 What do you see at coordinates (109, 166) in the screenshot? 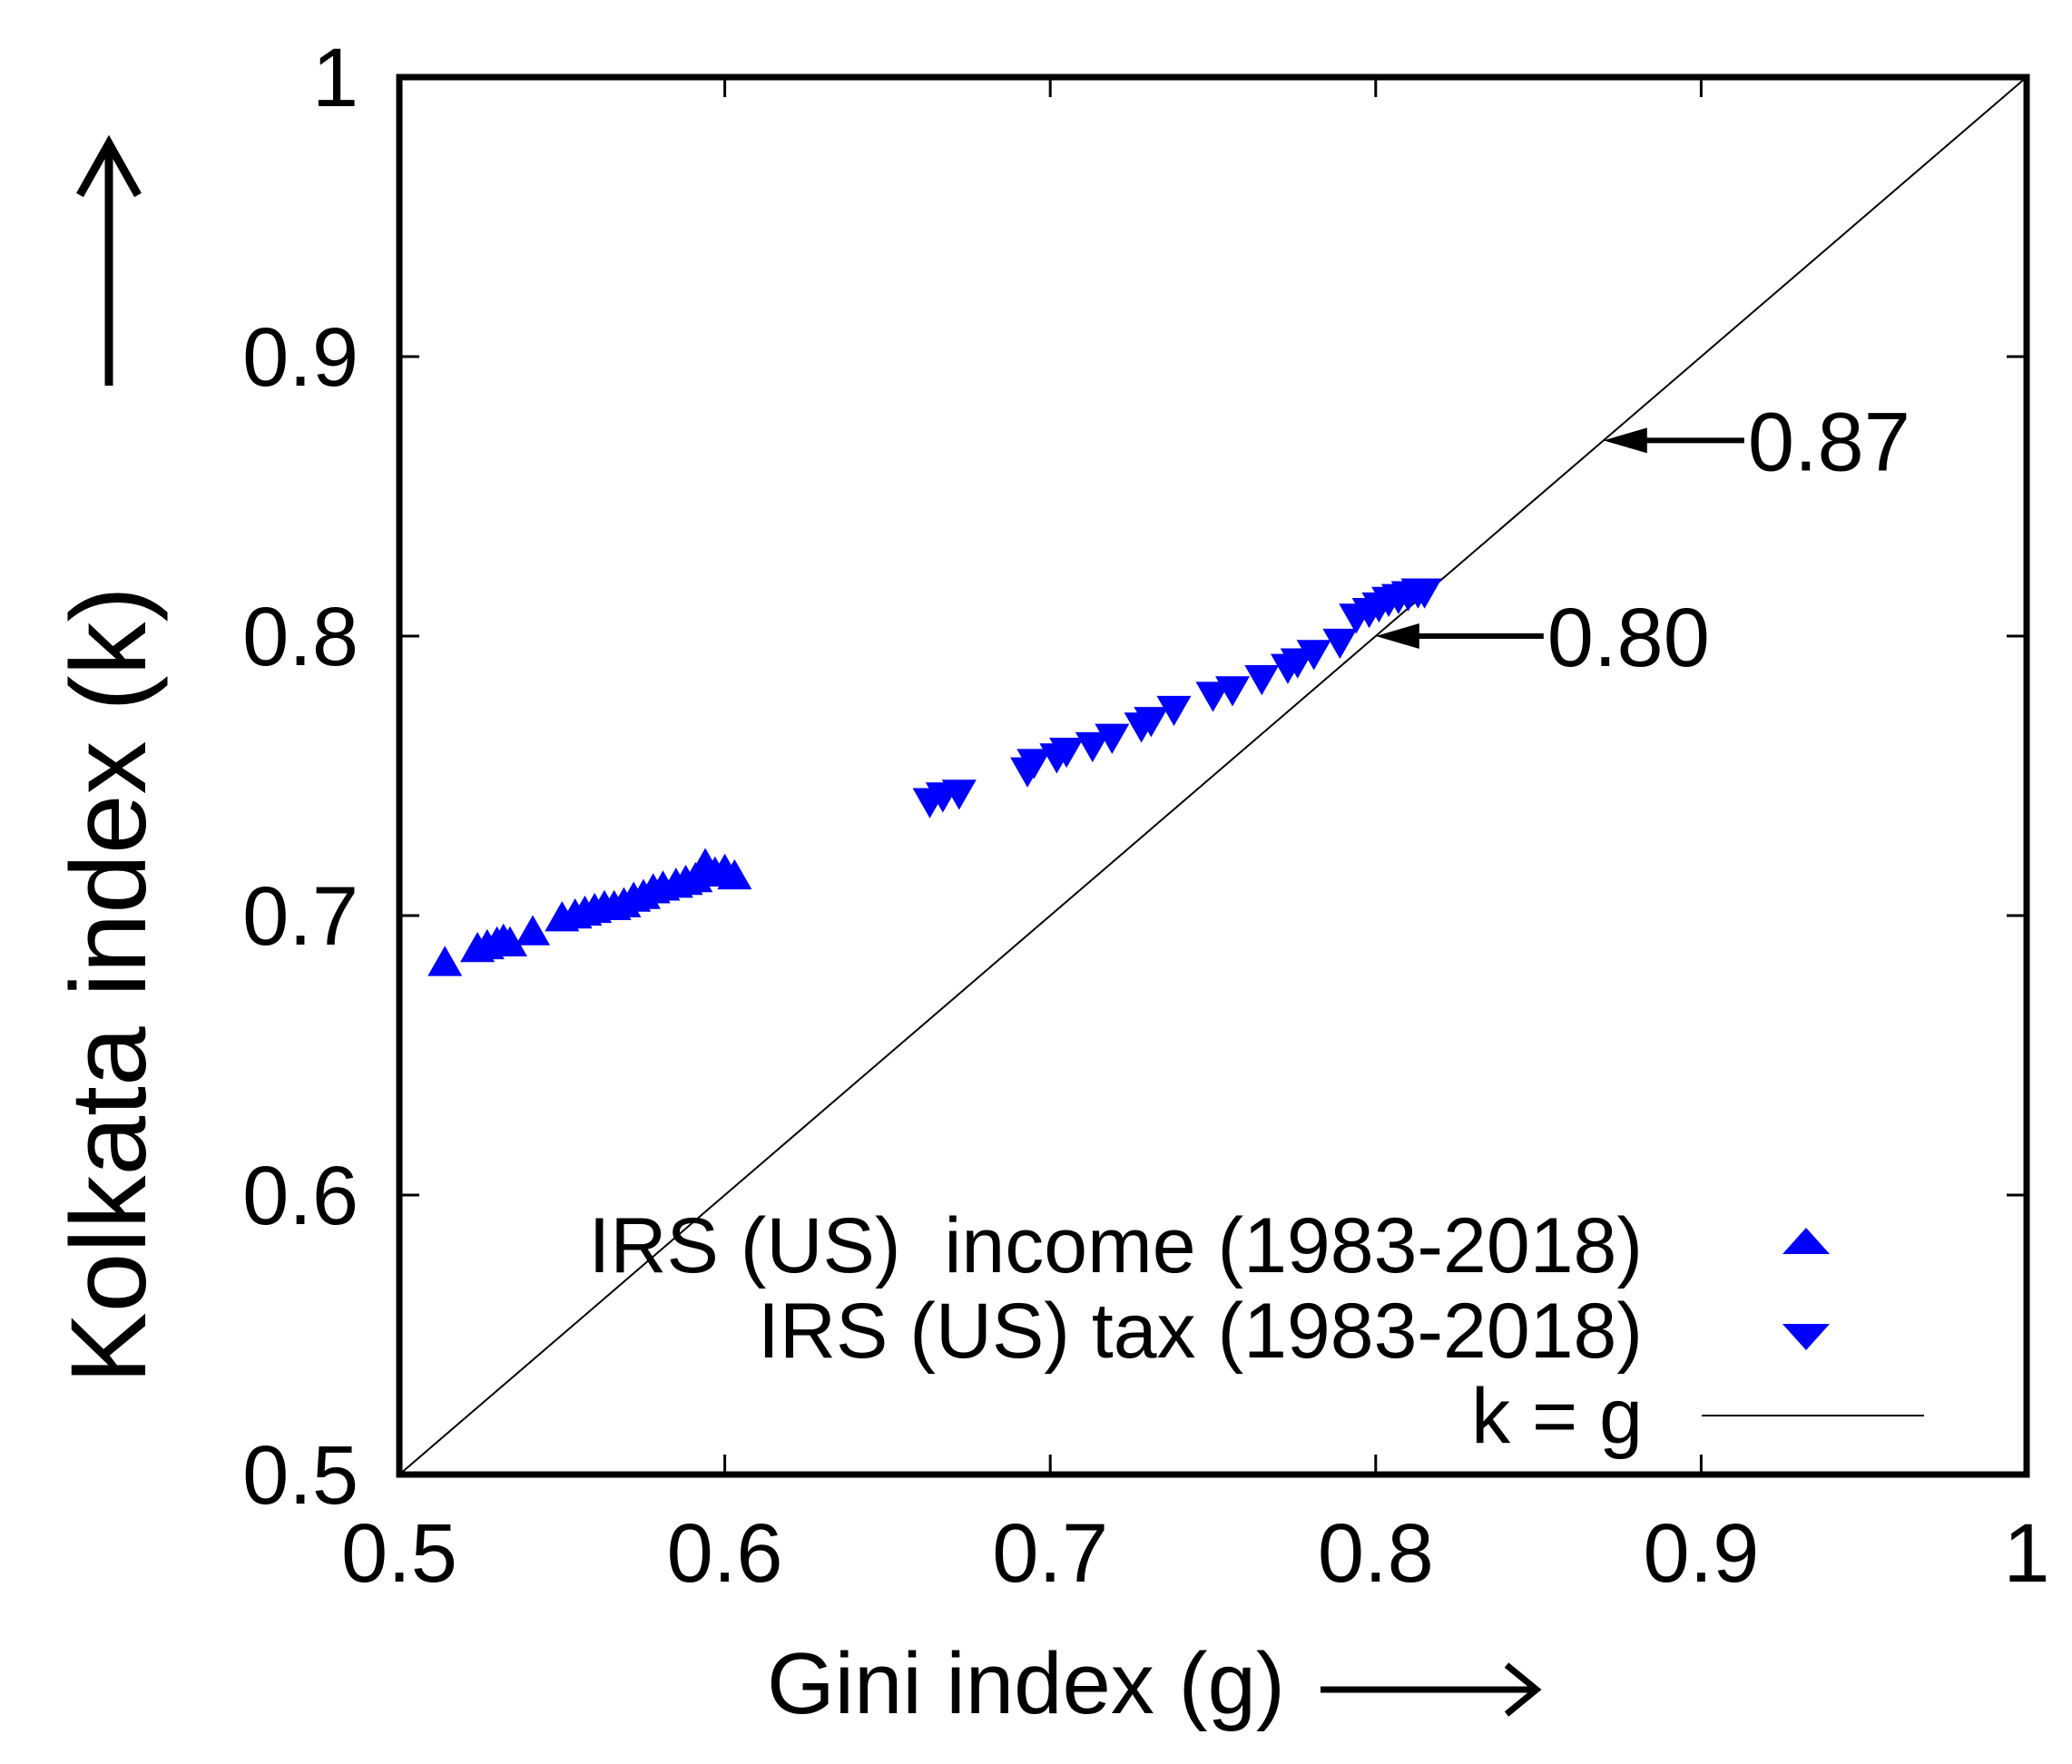
I see `y-axis-arrowhead-icon` at bounding box center [109, 166].